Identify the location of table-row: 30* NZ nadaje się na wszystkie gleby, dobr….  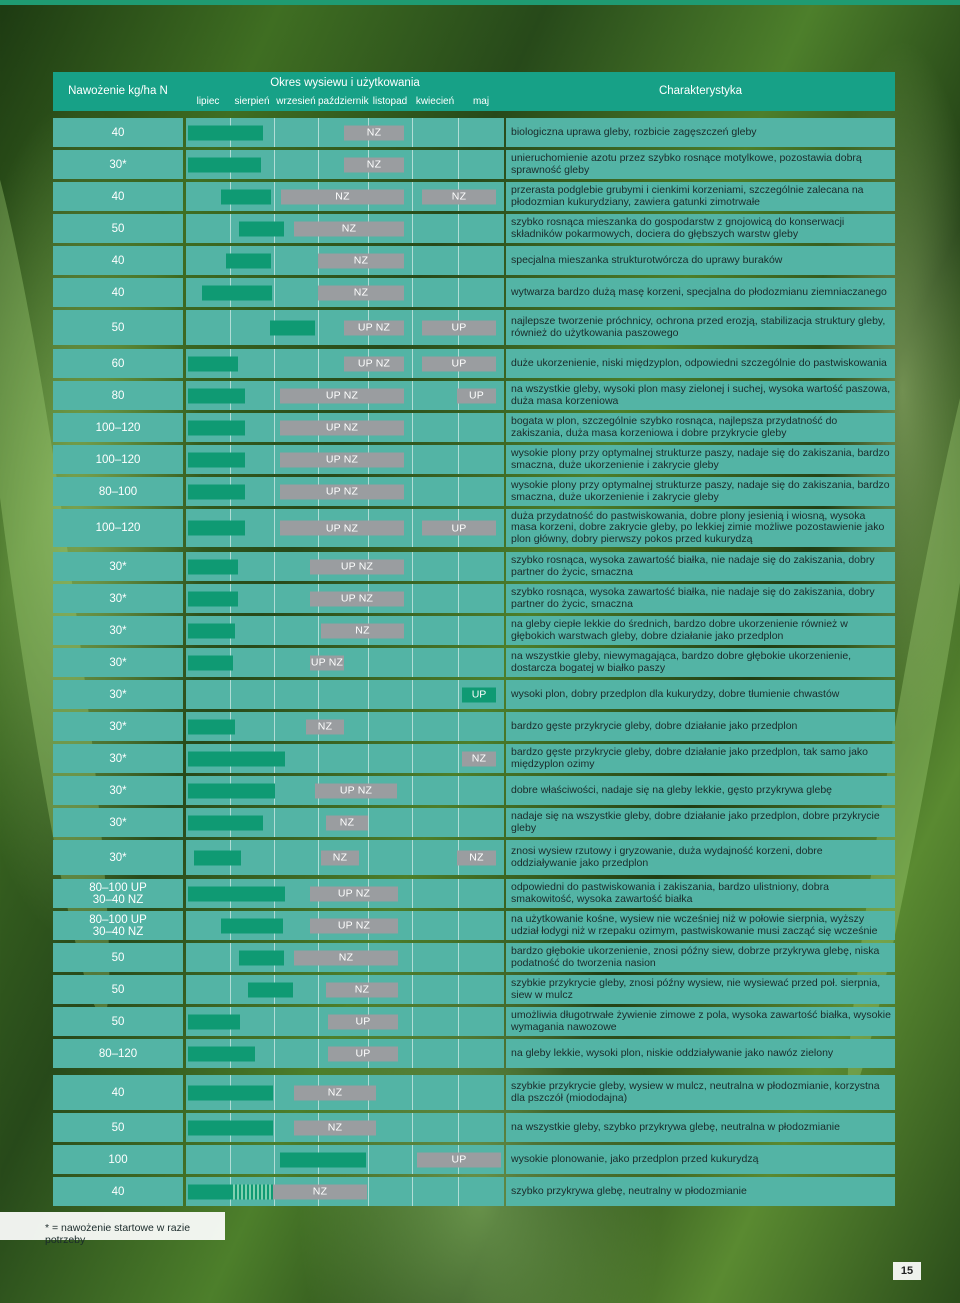
(474, 822).